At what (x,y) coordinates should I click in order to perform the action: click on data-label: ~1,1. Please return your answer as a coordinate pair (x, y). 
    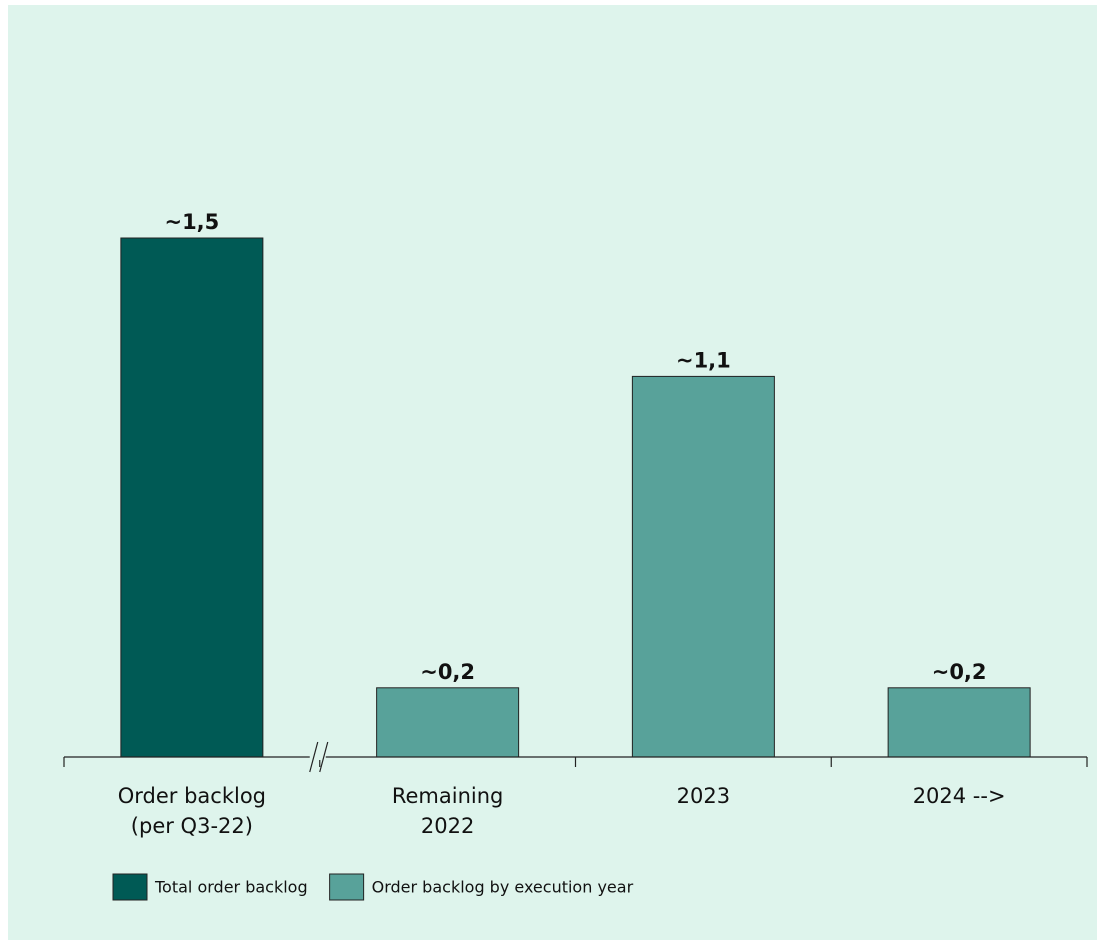
    Looking at the image, I should click on (703, 360).